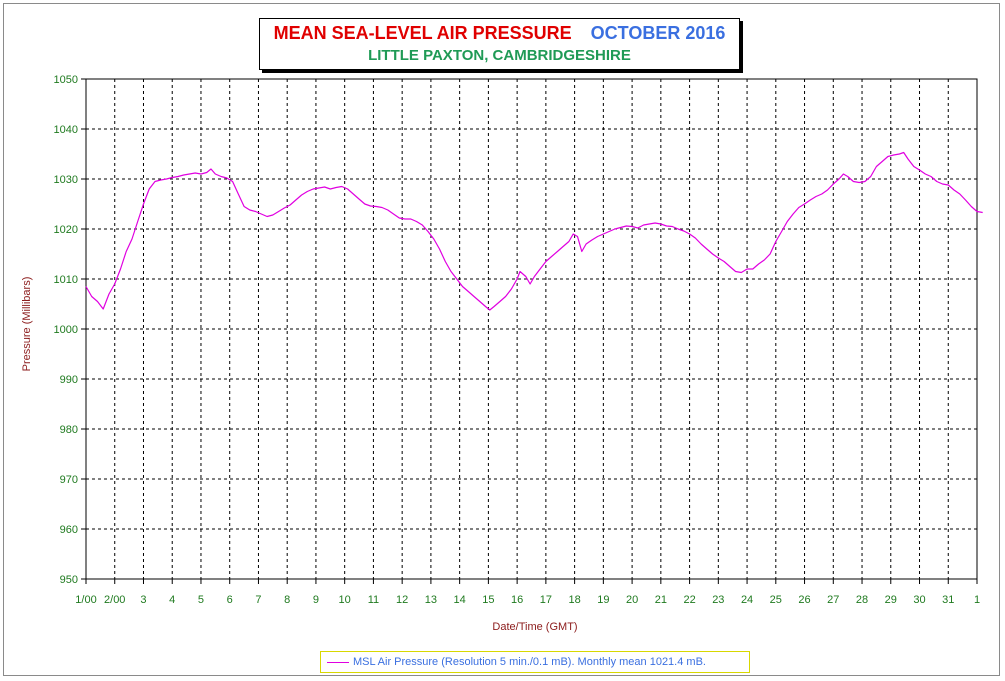 This screenshot has width=1005, height=681. Describe the element at coordinates (114, 600) in the screenshot. I see `x-tick-label: 2/00` at that location.